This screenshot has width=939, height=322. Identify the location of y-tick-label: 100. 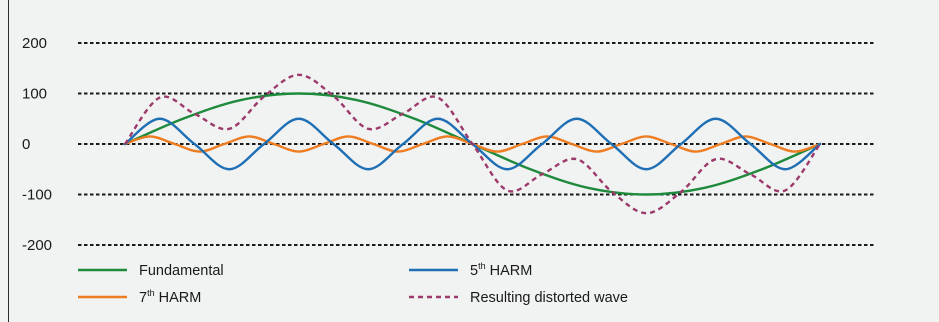
(34, 94).